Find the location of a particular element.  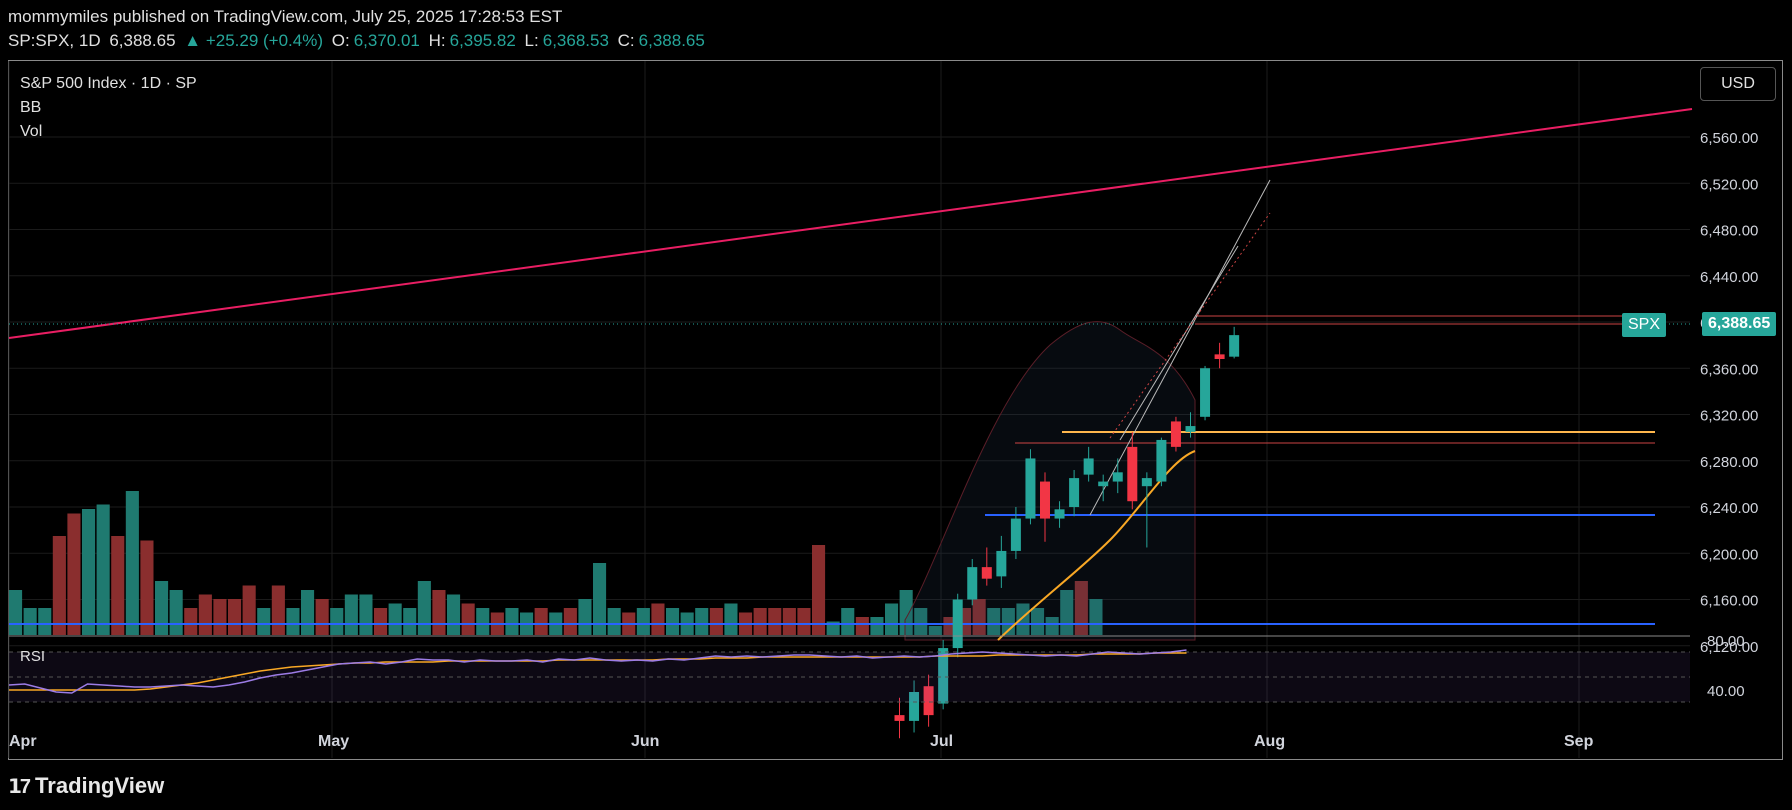

y-tick-label: 6,120.00 is located at coordinates (1729, 647).